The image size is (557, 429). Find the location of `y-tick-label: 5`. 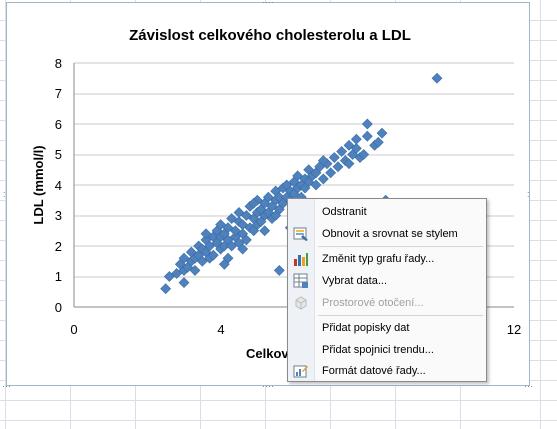

y-tick-label: 5 is located at coordinates (58, 154).